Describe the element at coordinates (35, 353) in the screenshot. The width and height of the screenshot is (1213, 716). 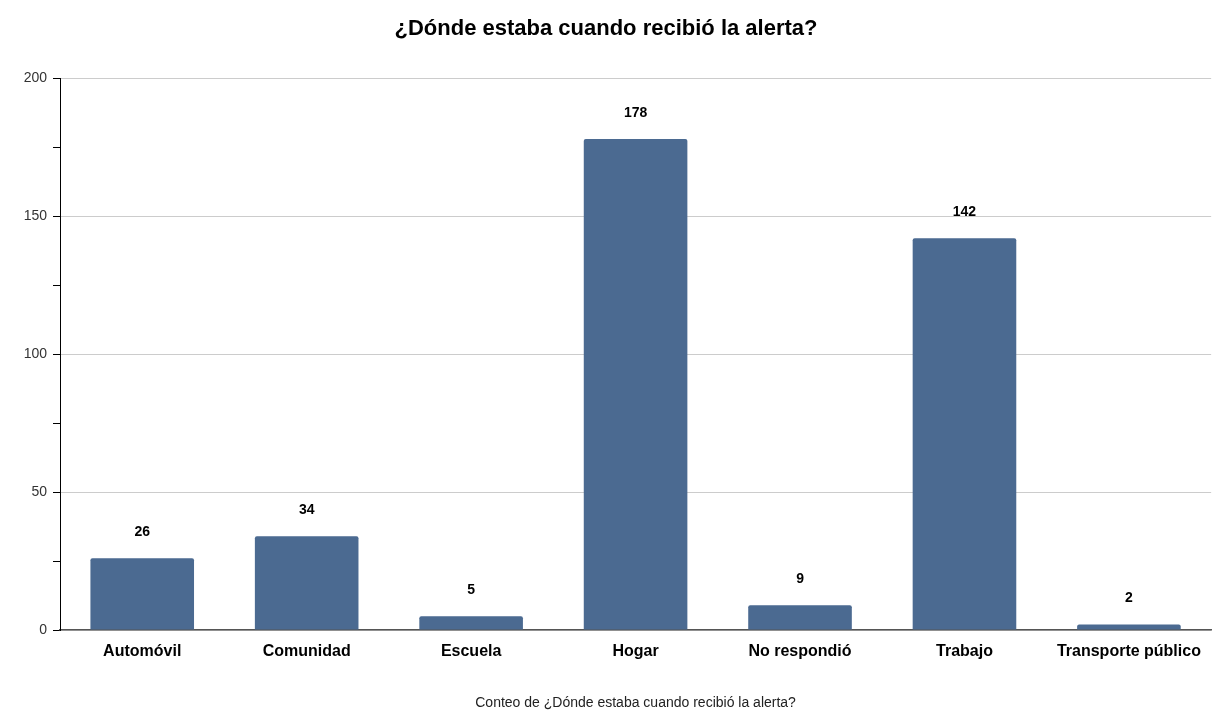
I see `y-tick-label: 100` at that location.